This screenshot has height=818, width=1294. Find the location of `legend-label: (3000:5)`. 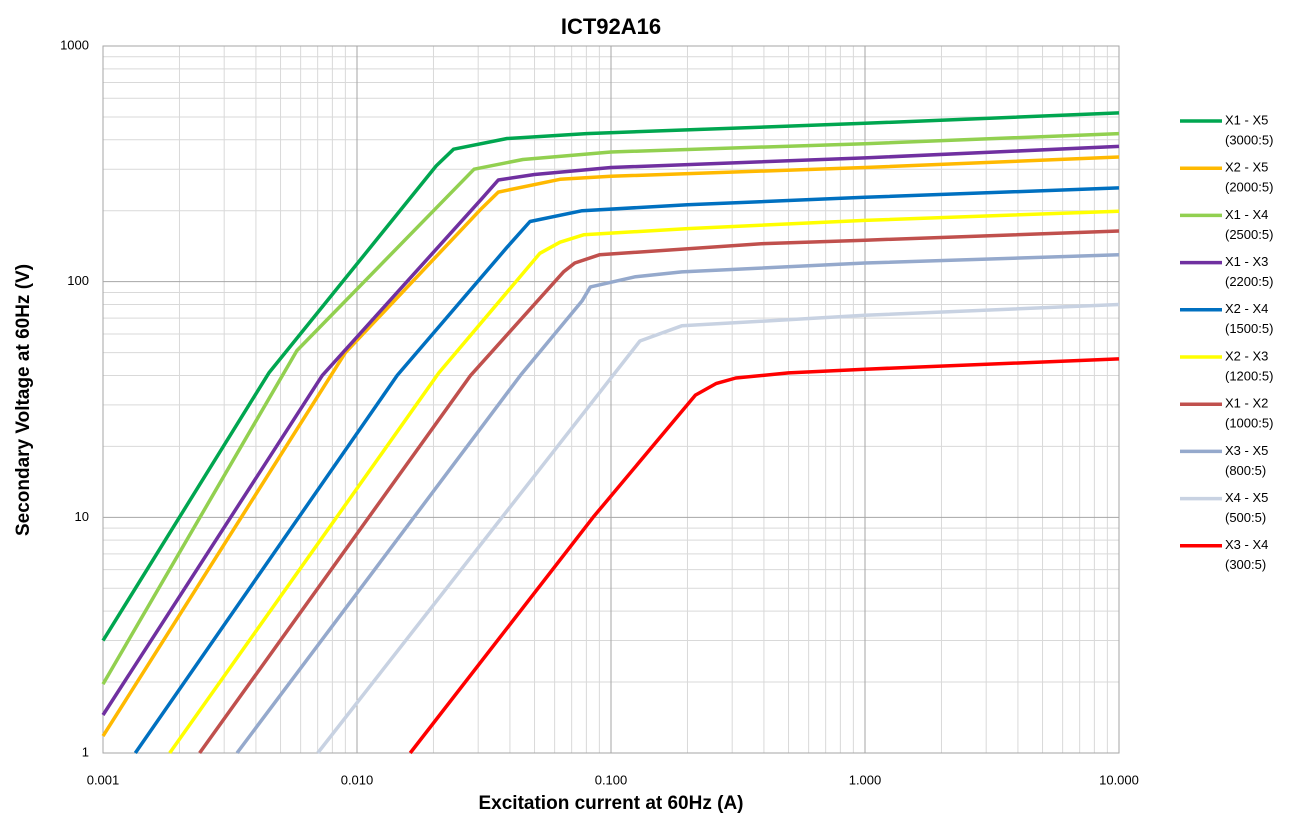

legend-label: (3000:5) is located at coordinates (1249, 139).